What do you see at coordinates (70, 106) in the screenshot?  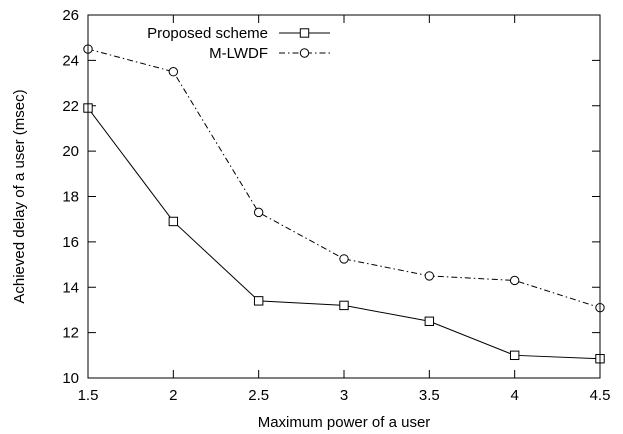 I see `y-tick-label: 22` at bounding box center [70, 106].